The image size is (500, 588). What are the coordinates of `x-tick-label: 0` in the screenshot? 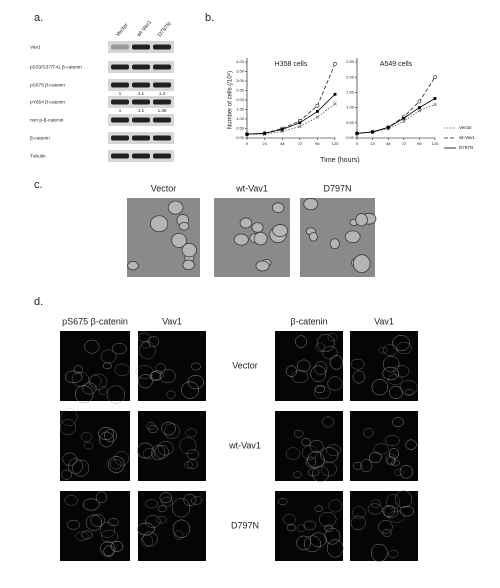 It's located at (247, 143).